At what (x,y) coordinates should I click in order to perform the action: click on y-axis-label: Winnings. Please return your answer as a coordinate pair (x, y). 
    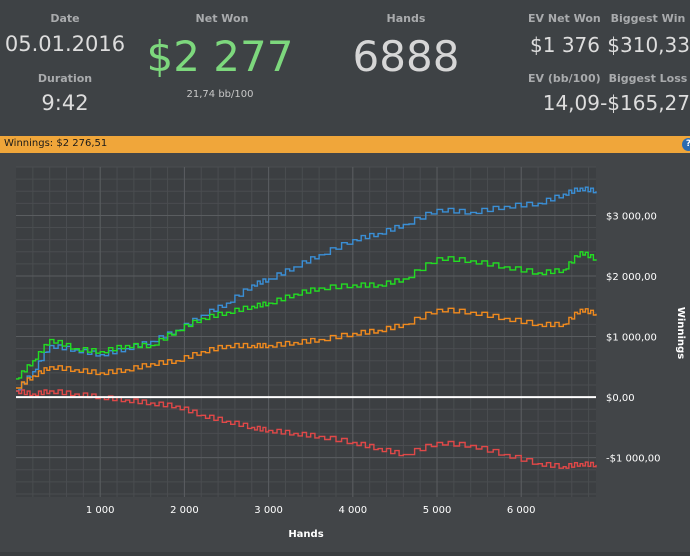
    Looking at the image, I should click on (680, 333).